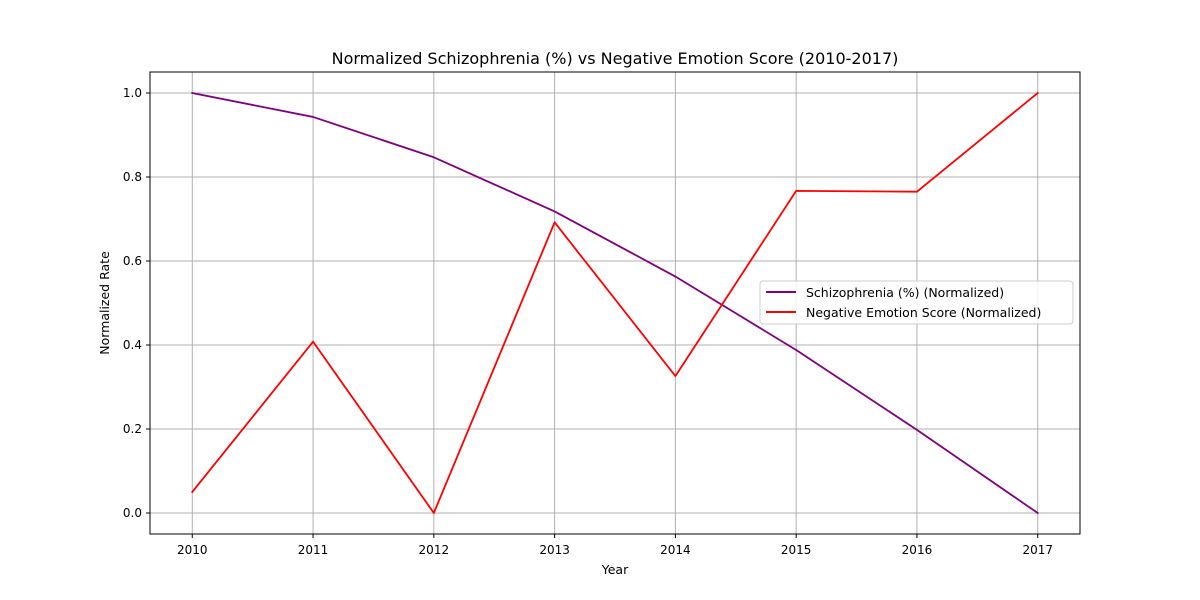 This screenshot has height=600, width=1200. What do you see at coordinates (192, 550) in the screenshot?
I see `x-tick-label: 2010` at bounding box center [192, 550].